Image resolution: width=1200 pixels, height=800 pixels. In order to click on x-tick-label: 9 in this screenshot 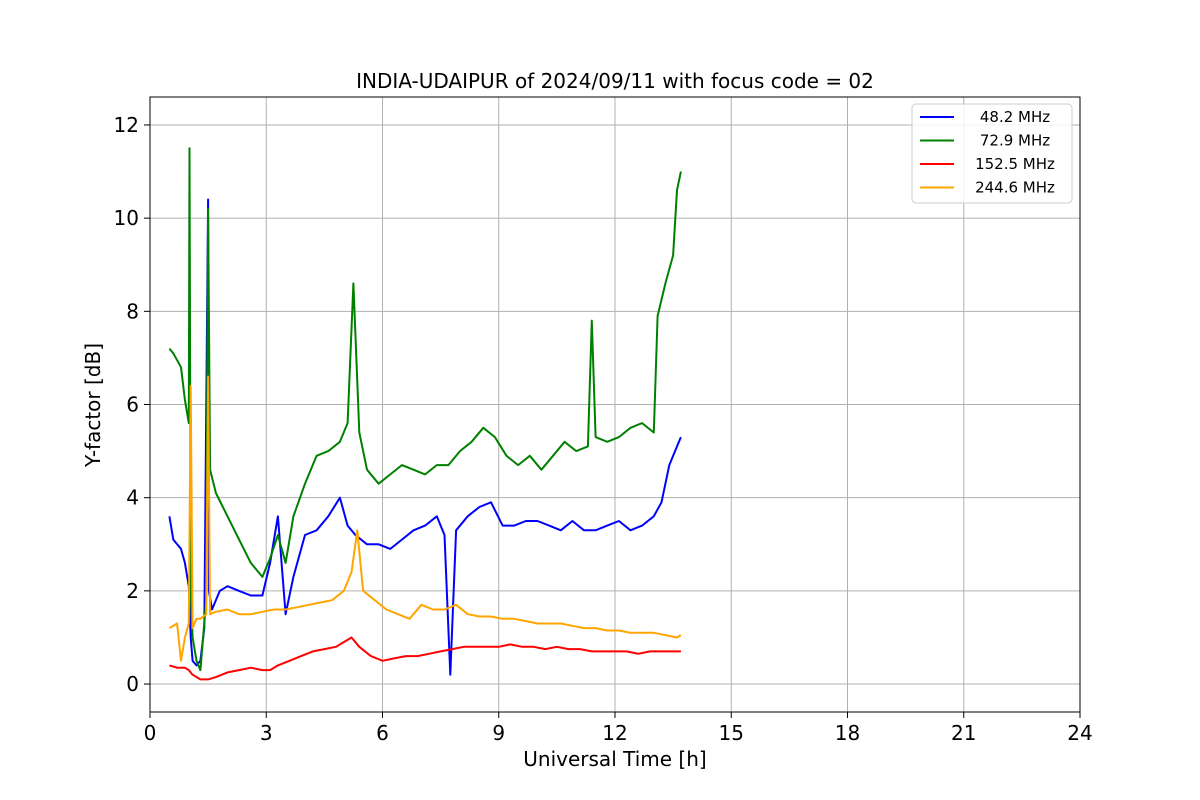, I will do `click(498, 733)`.